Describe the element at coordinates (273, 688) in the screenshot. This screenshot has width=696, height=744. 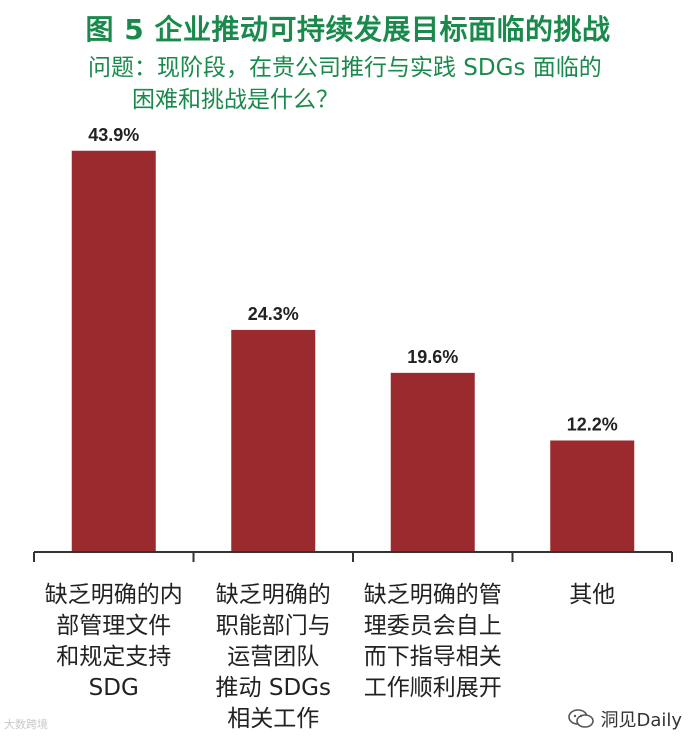
I see `category-label-line: 推动 SDGs` at that location.